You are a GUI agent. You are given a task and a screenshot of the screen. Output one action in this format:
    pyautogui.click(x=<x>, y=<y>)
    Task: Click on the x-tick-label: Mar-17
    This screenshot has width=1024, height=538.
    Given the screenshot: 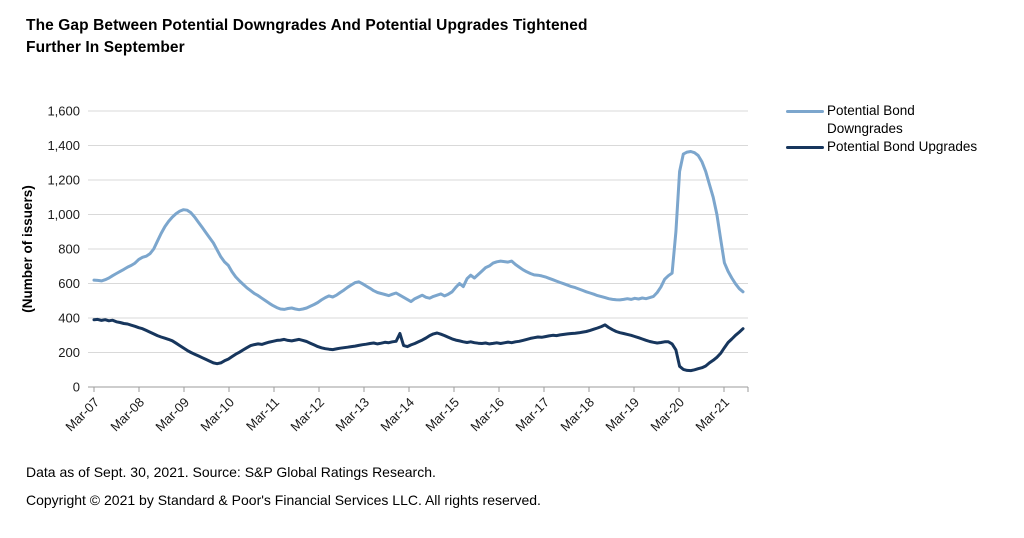 What is the action you would take?
    pyautogui.click(x=532, y=415)
    